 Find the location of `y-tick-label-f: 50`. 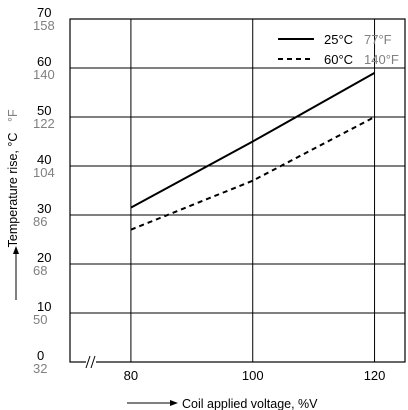

y-tick-label-f: 50 is located at coordinates (40, 319).